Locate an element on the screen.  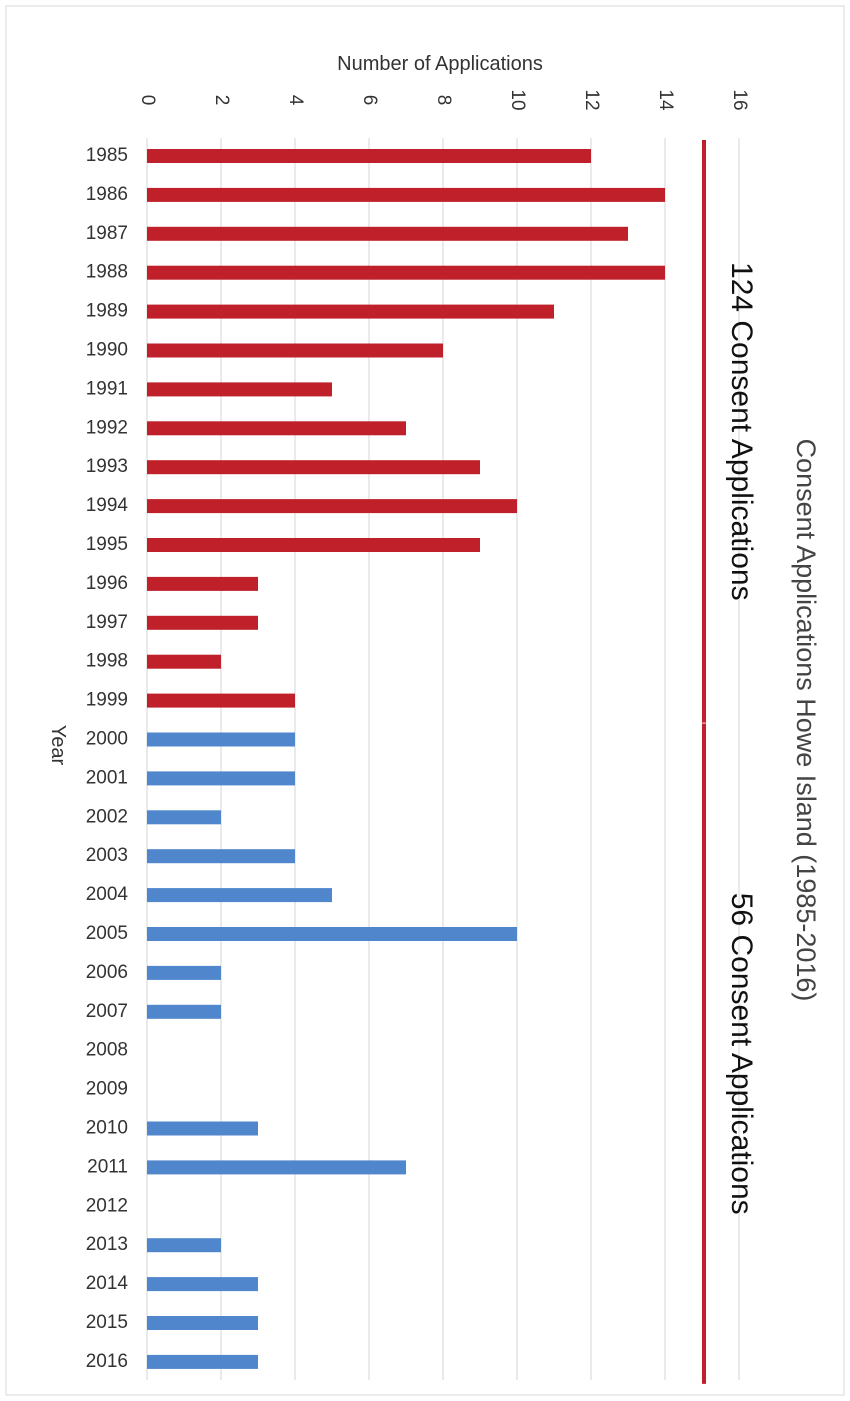
y-tick-label: 2001 is located at coordinates (107, 777).